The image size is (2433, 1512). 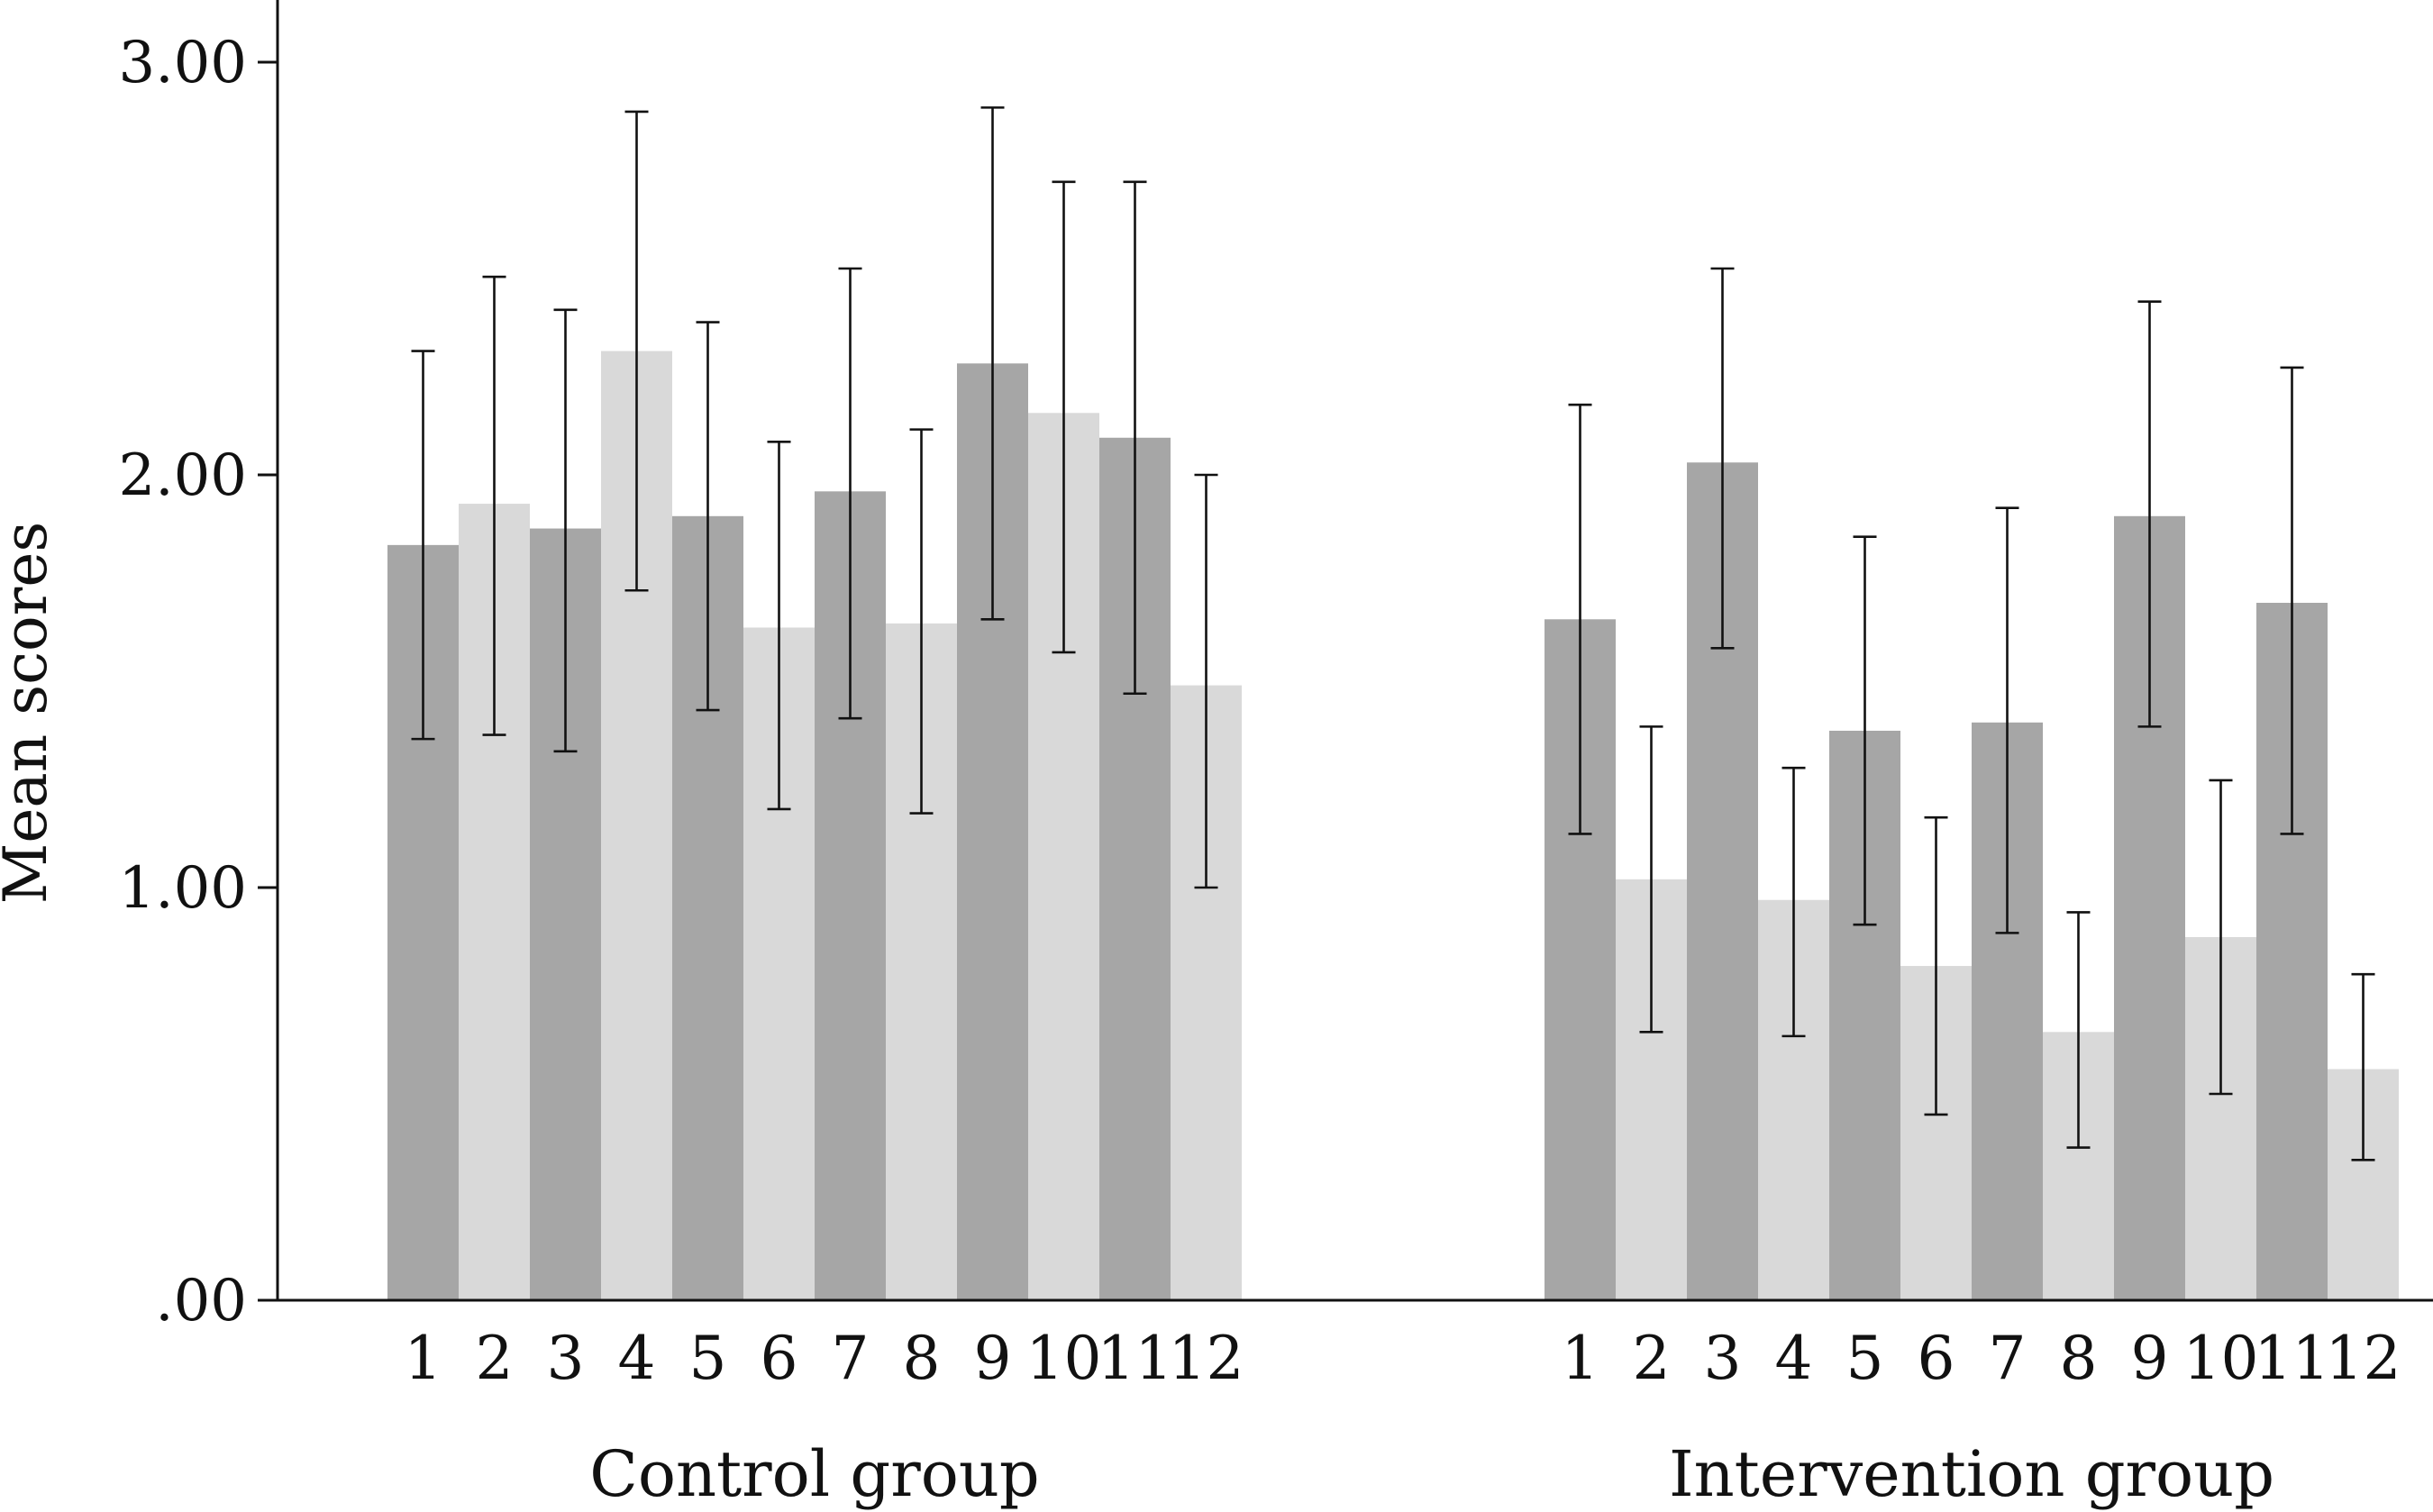 What do you see at coordinates (183, 63) in the screenshot?
I see `y-tick-label: 3.00` at bounding box center [183, 63].